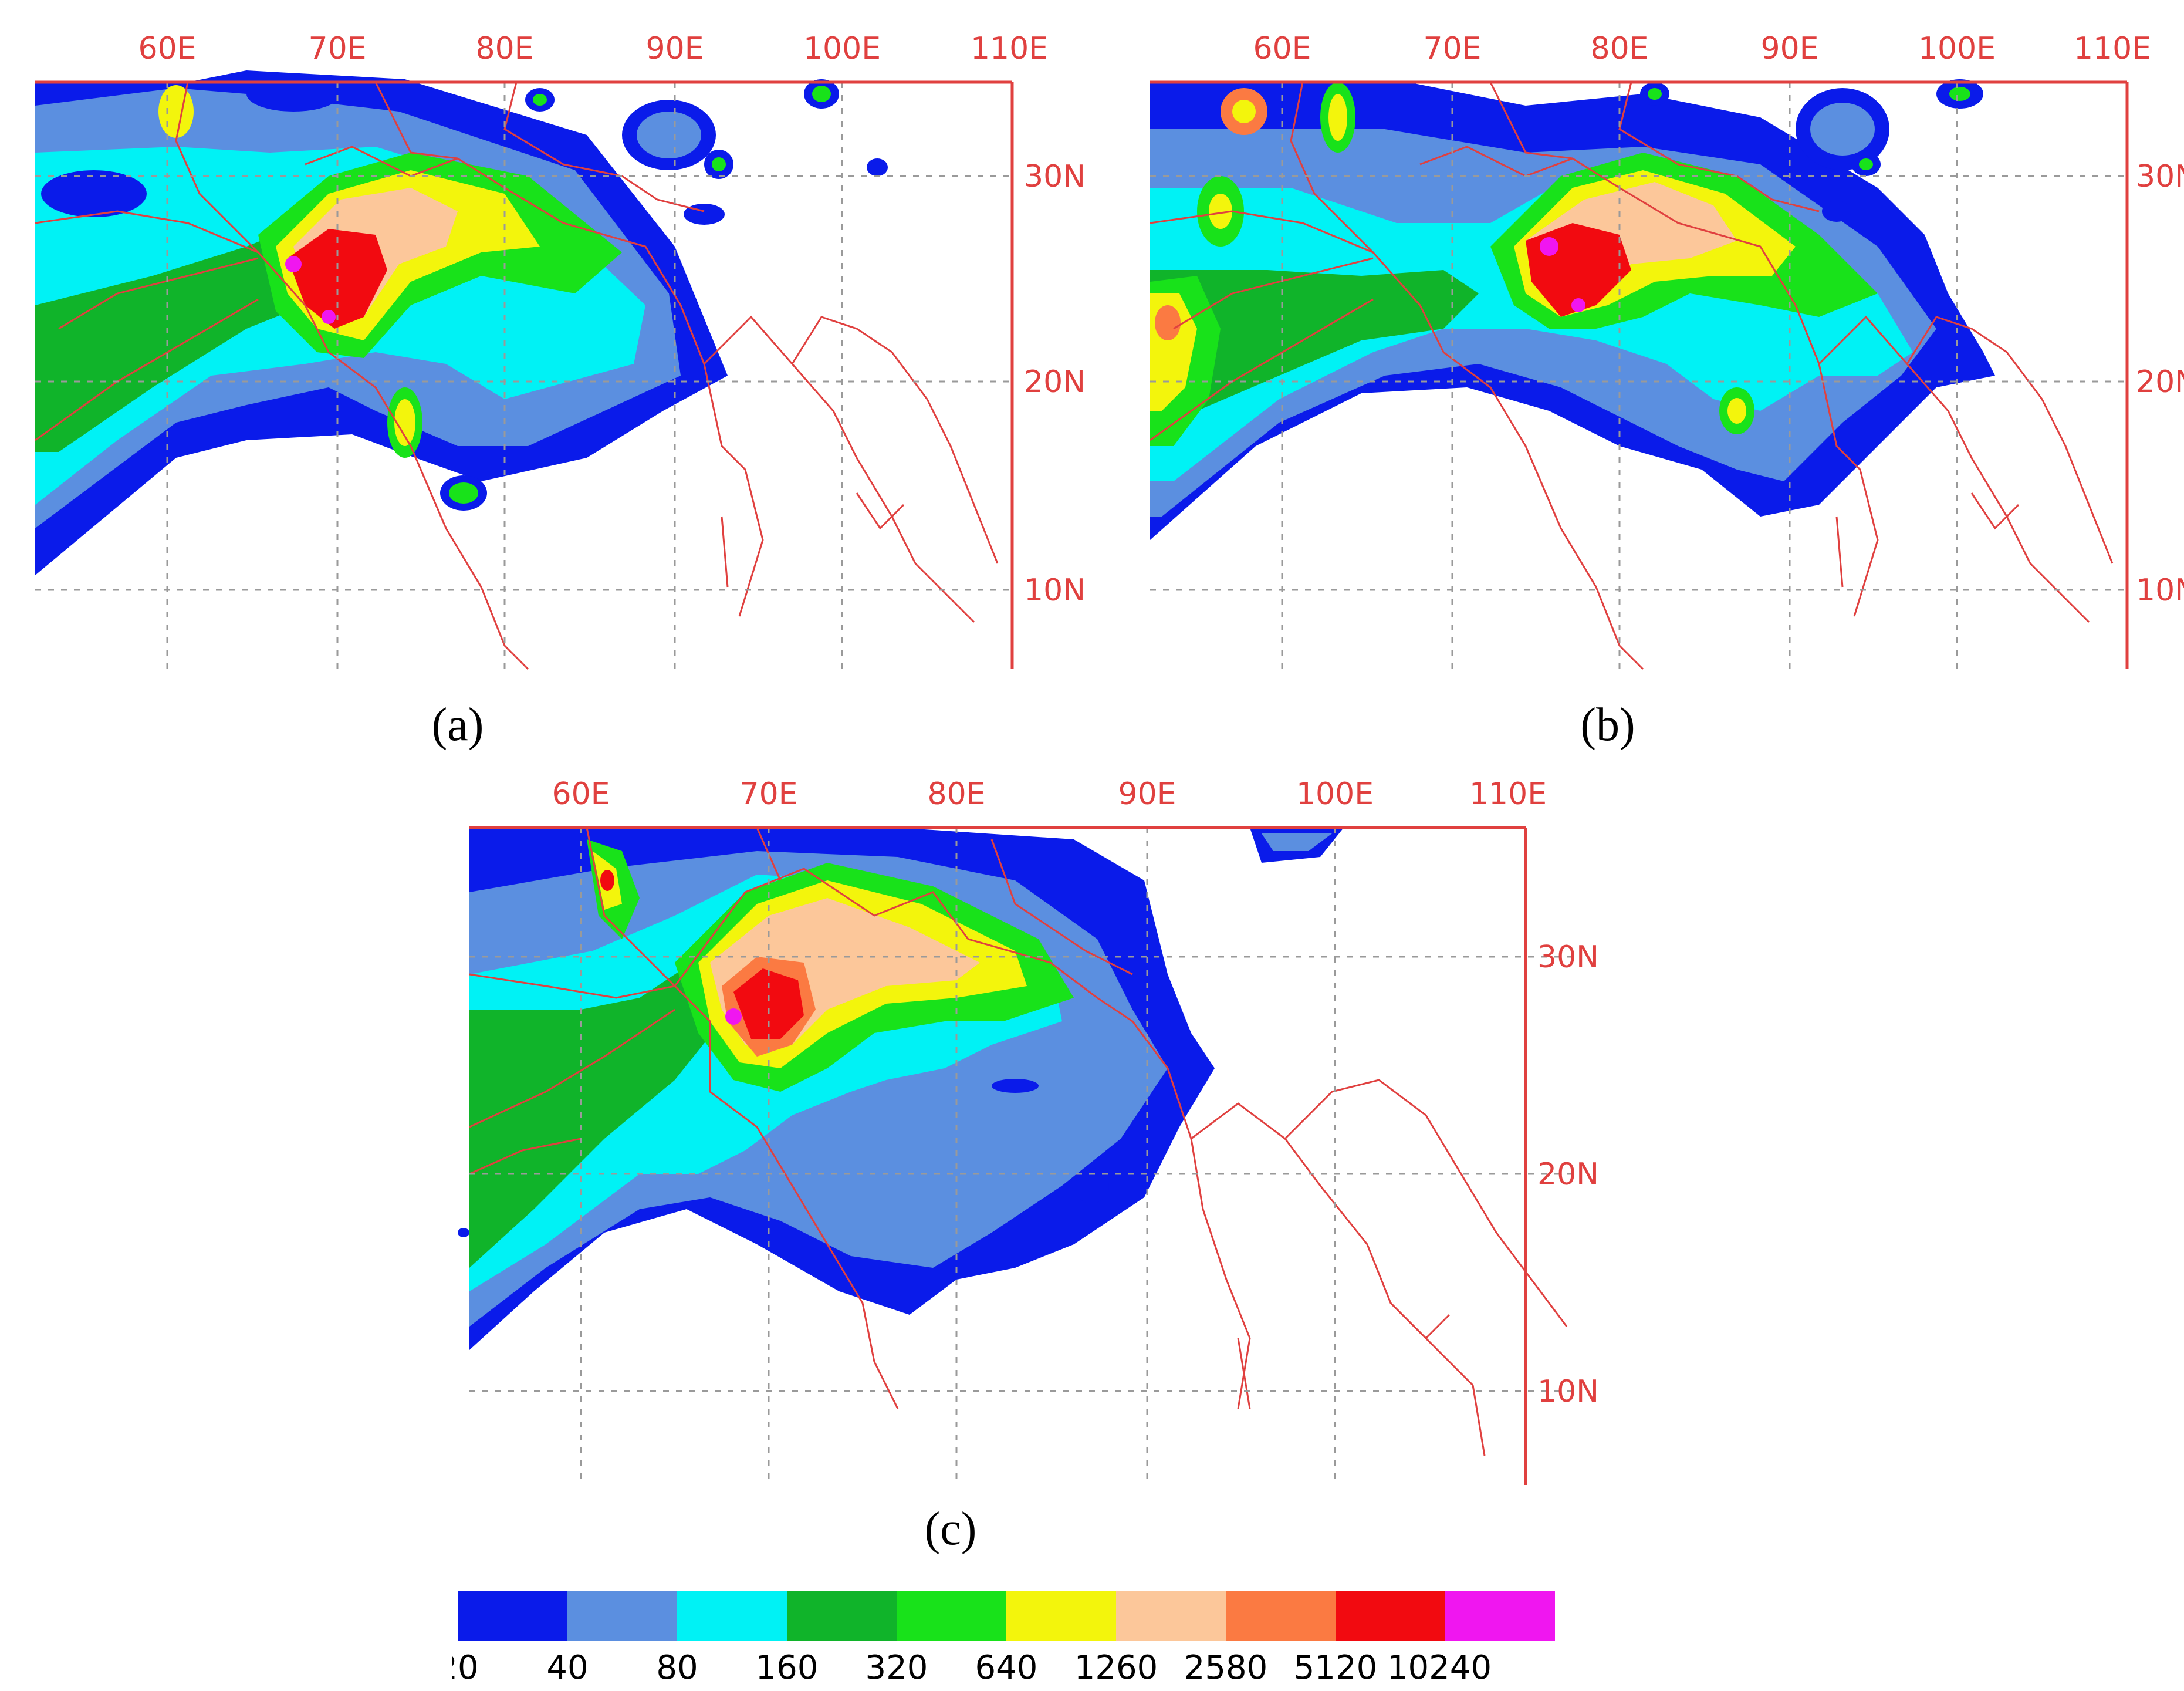 This screenshot has height=1691, width=2184. What do you see at coordinates (1572, 309) in the screenshot?
I see `data-field-b` at bounding box center [1572, 309].